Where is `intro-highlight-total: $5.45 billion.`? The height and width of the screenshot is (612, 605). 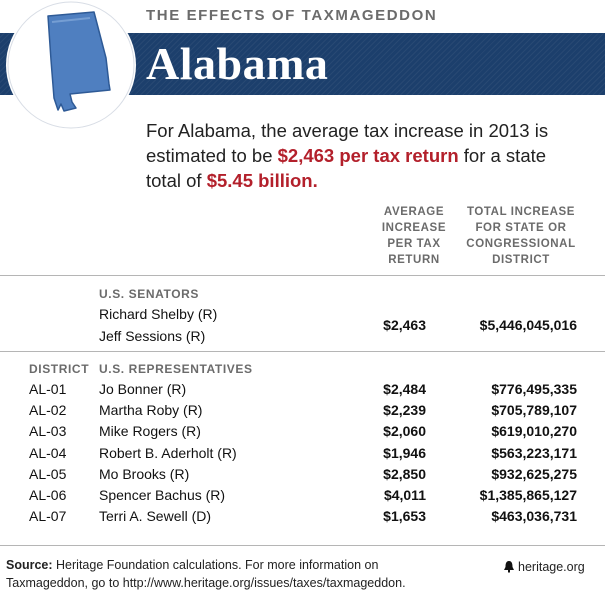
intro-highlight-total: $5.45 billion. is located at coordinates (262, 180).